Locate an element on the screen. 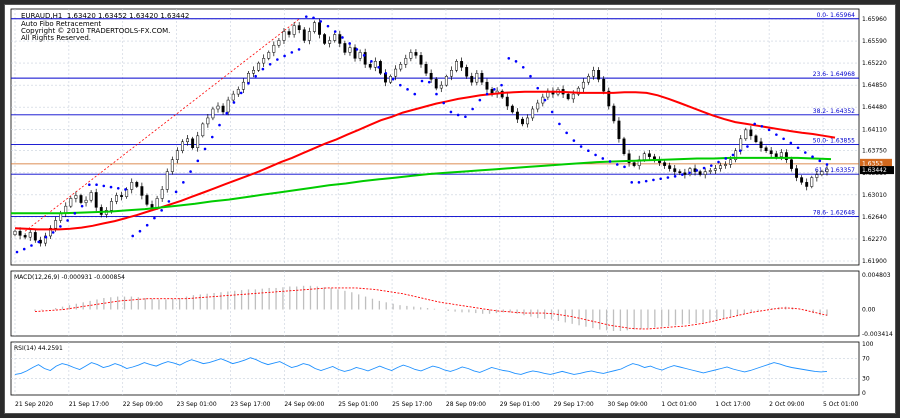 The width and height of the screenshot is (900, 418). rsi-panel: 100 70 30 0 RSI(14) 44.2591 is located at coordinates (442, 369).